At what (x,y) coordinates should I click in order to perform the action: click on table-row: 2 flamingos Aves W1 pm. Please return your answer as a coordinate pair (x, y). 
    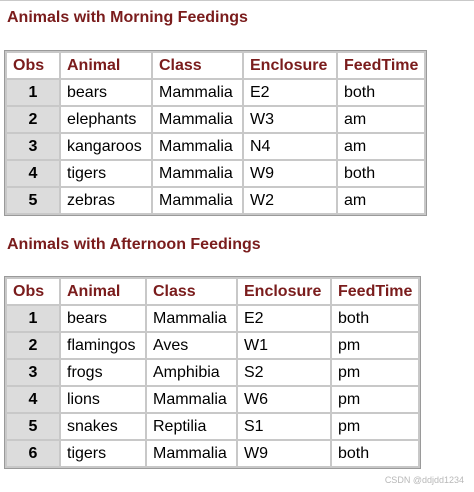
    Looking at the image, I should click on (213, 345).